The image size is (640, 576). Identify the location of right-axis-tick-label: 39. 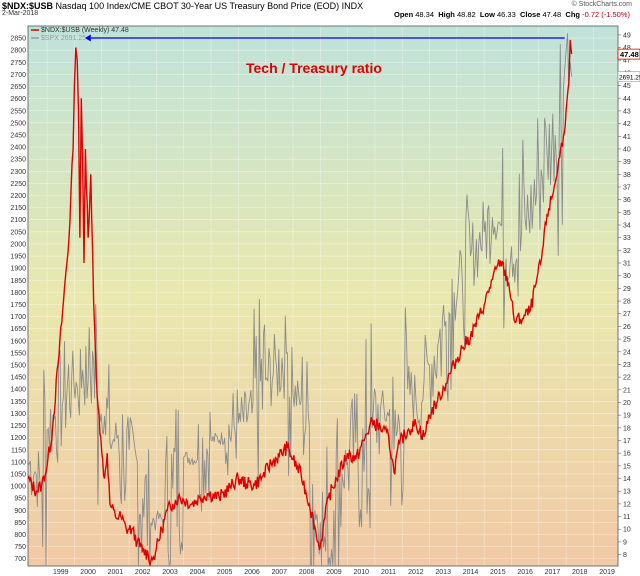
(627, 162).